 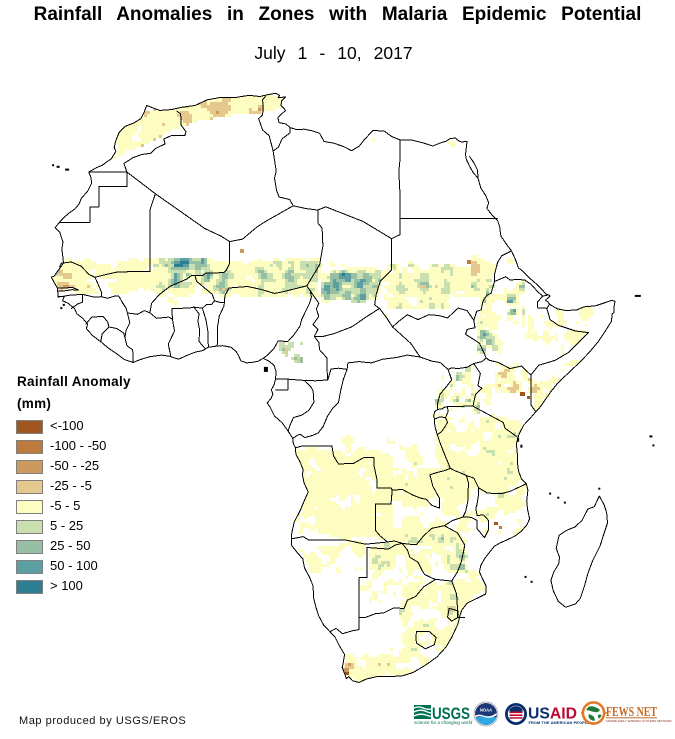 What do you see at coordinates (443, 722) in the screenshot?
I see `svg-text: science for a changing world` at bounding box center [443, 722].